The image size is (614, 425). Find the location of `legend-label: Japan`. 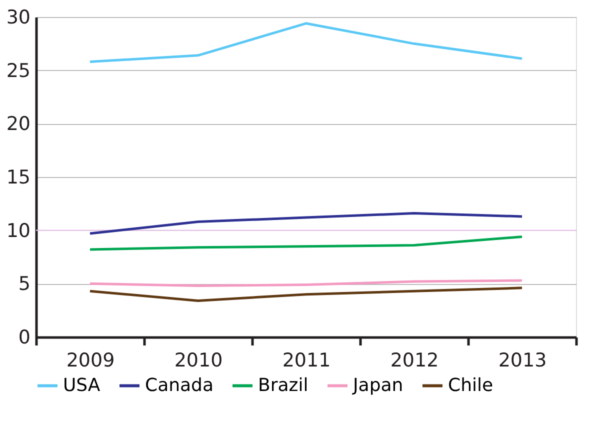

legend-label: Japan is located at coordinates (378, 385).